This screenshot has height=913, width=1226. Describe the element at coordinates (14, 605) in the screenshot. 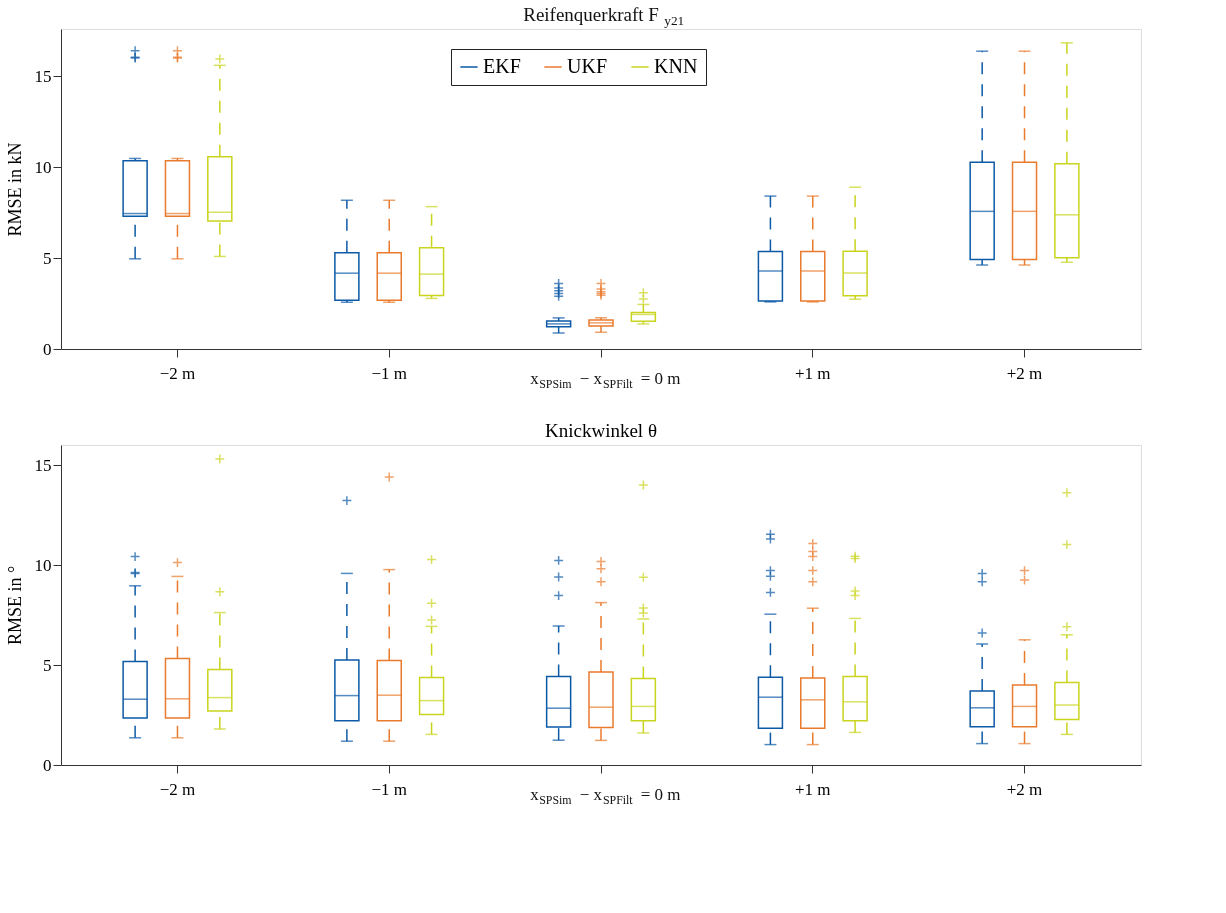

I see `y-axis-title: RMSE in °` at that location.